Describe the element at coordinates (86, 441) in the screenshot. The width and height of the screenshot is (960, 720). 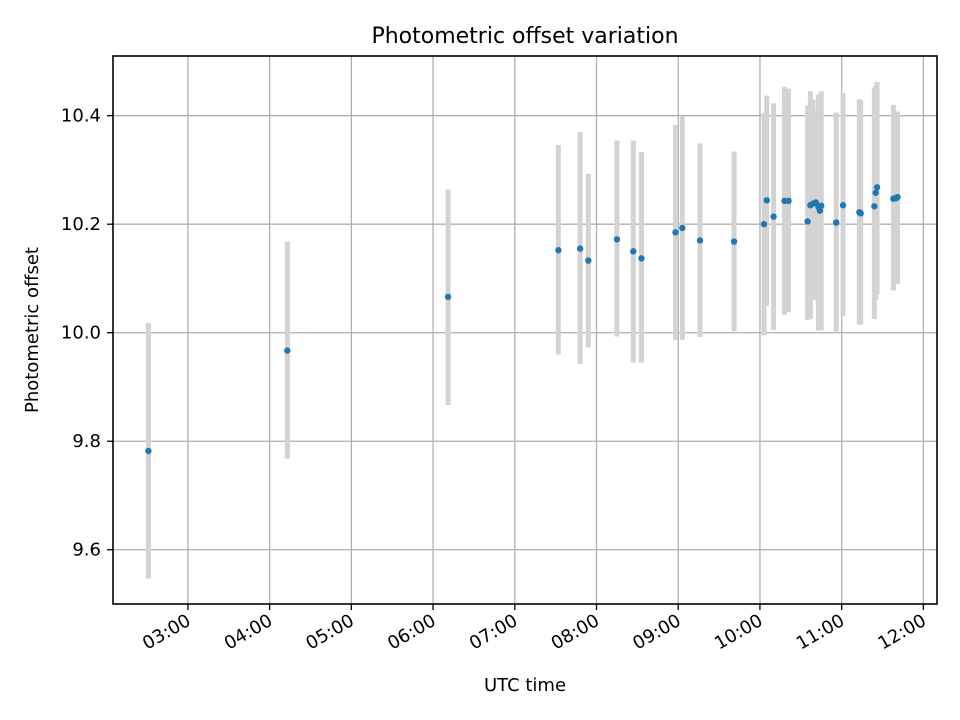
I see `y-tick-label: 9.8` at that location.